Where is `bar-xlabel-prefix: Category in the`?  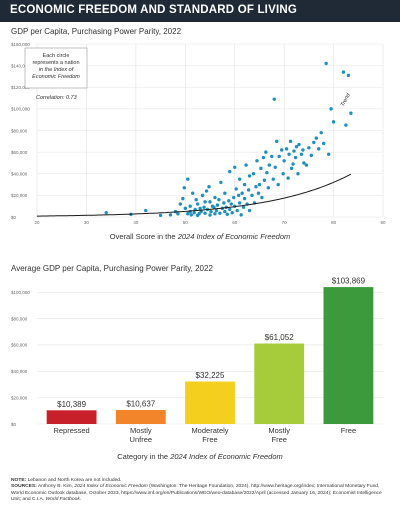
bar-xlabel-prefix: Category in the is located at coordinates (144, 456).